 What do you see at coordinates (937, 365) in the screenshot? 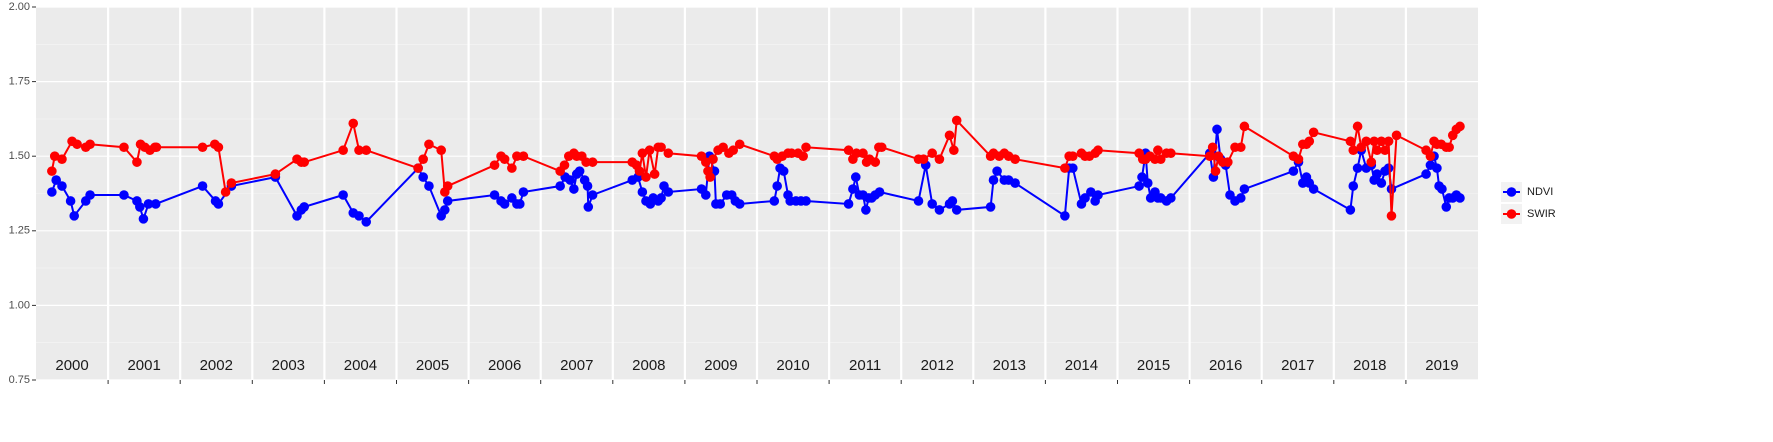
I see `year-label: 2012` at bounding box center [937, 365].